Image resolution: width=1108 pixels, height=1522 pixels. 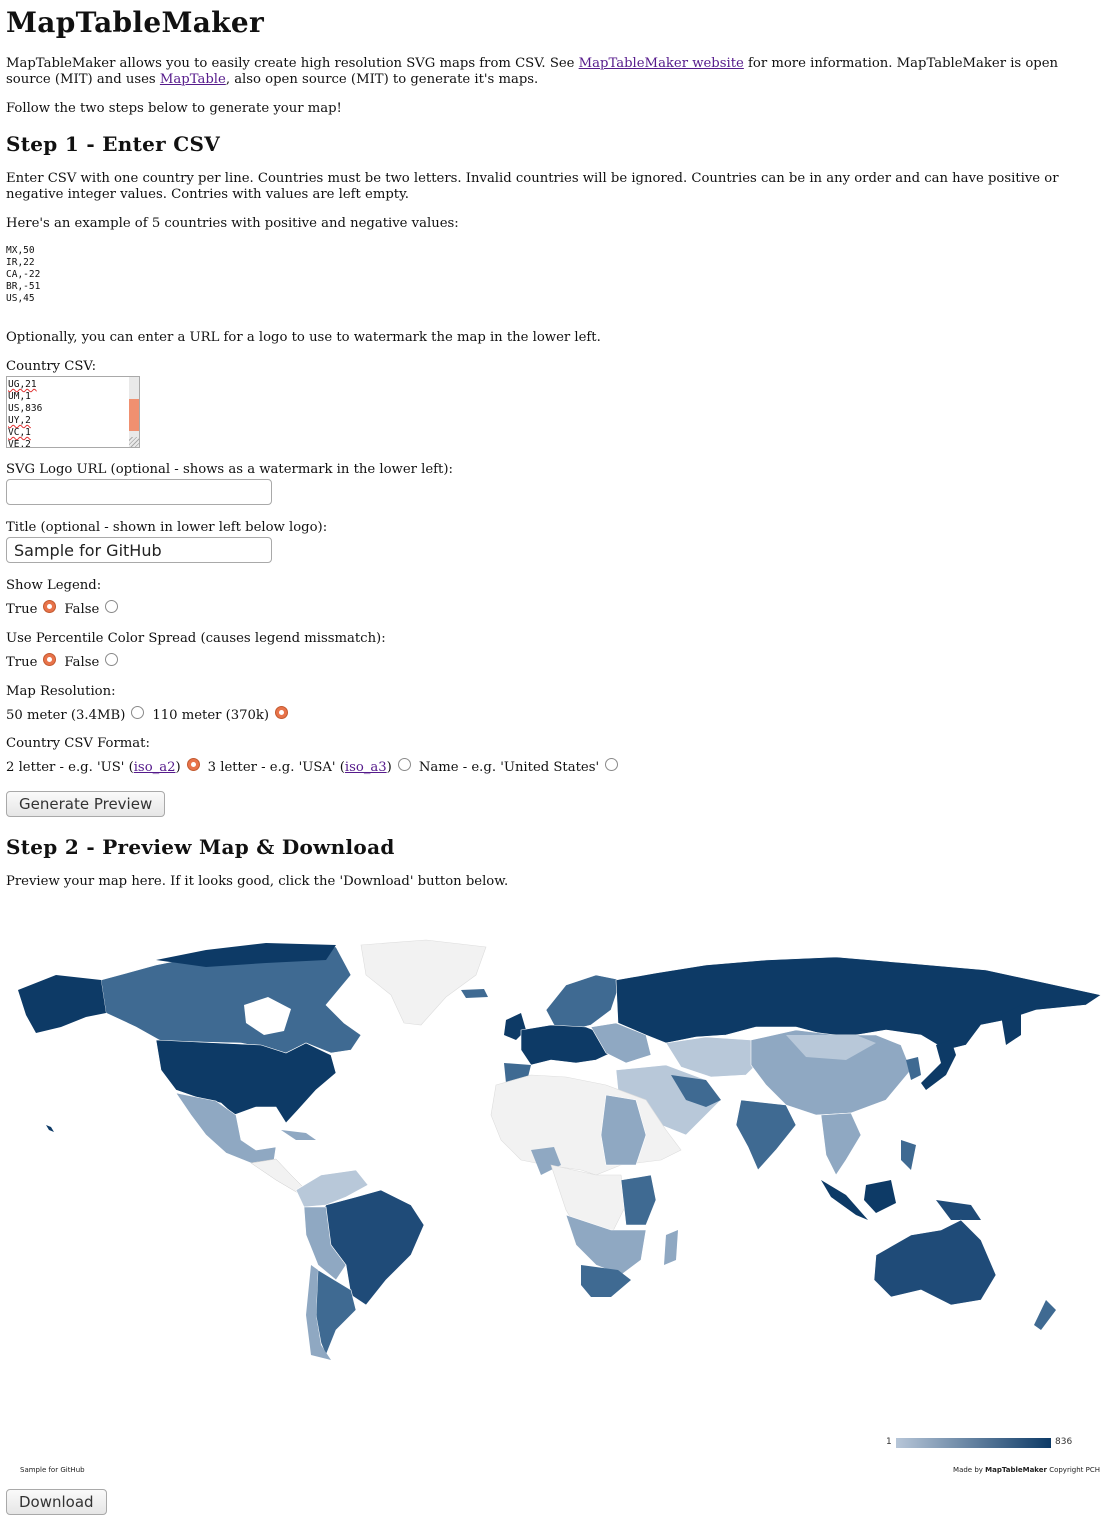 I want to click on legend-label: Show Legend:, so click(x=54, y=585).